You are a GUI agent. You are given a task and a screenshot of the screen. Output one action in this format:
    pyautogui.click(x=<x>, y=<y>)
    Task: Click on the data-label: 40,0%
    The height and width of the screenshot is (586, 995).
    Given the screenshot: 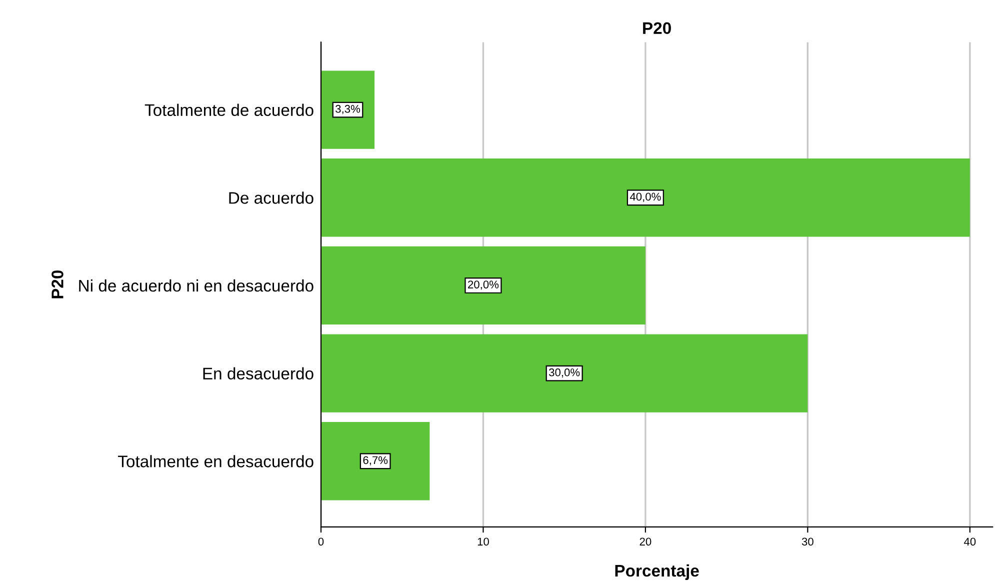 What is the action you would take?
    pyautogui.click(x=645, y=197)
    